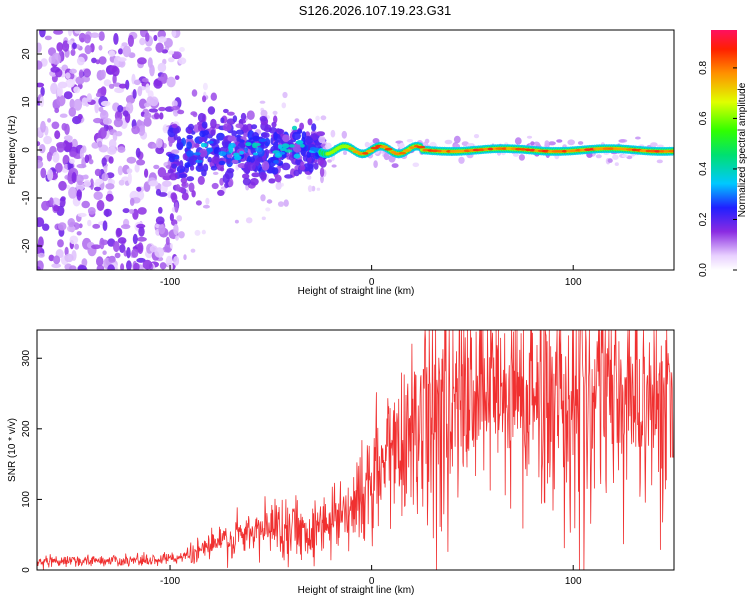 Image resolution: width=750 pixels, height=600 pixels. Describe the element at coordinates (742, 149) in the screenshot. I see `colorbar-label: Normalized spectral amplitude` at that location.